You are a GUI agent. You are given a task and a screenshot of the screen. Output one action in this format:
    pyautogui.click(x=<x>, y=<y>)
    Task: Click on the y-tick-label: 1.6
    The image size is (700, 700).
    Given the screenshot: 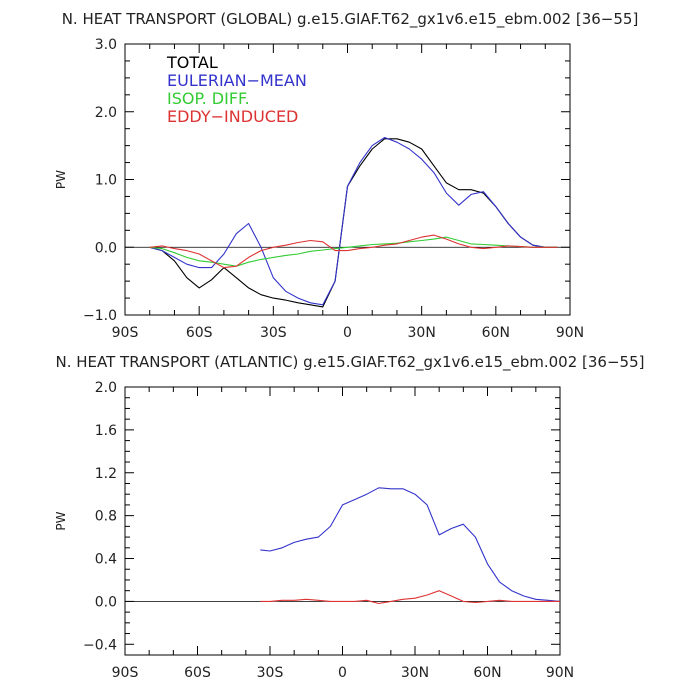 What is the action you would take?
    pyautogui.click(x=106, y=431)
    